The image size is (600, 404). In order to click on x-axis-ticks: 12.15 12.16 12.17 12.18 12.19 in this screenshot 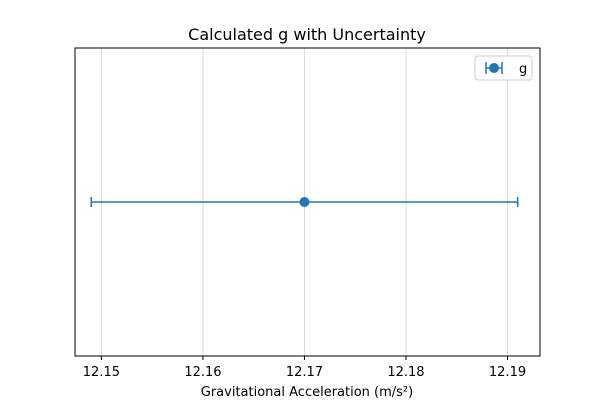, I will do `click(304, 368)`.